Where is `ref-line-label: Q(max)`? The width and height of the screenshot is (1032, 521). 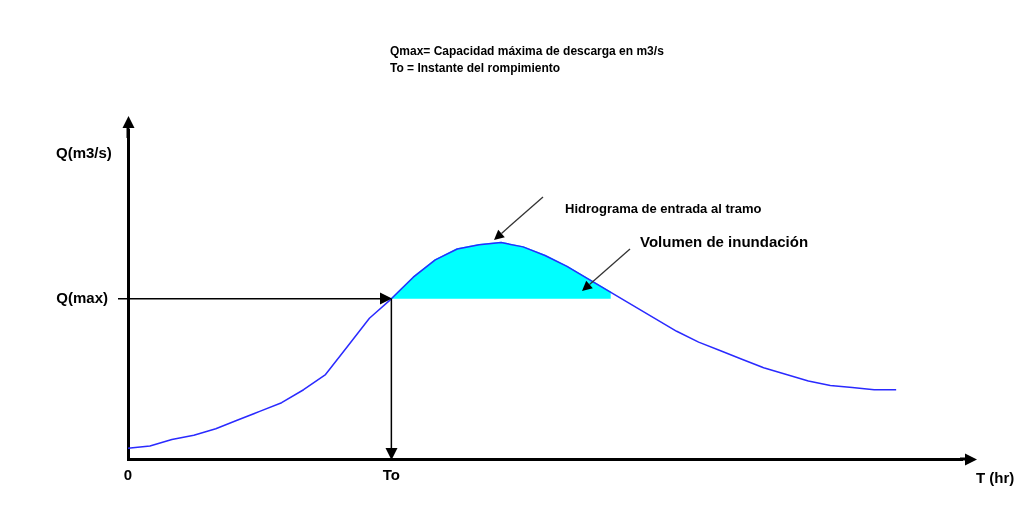 ref-line-label: Q(max) is located at coordinates (82, 297).